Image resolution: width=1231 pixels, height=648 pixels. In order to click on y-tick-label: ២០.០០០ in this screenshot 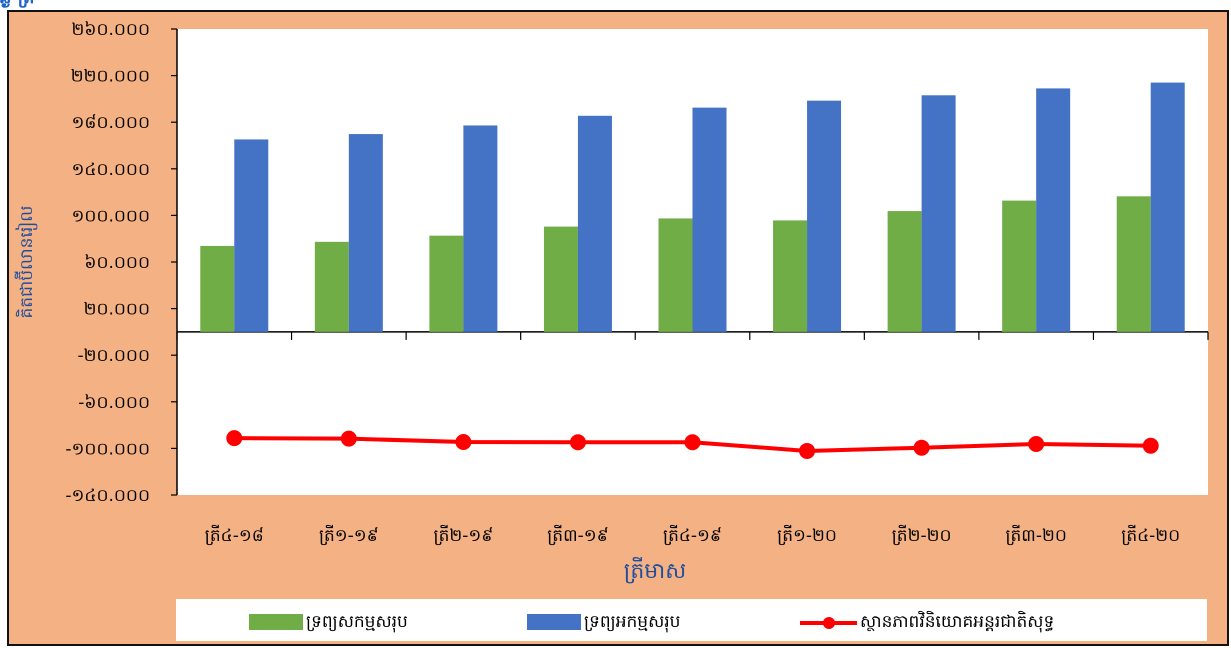, I will do `click(117, 310)`.